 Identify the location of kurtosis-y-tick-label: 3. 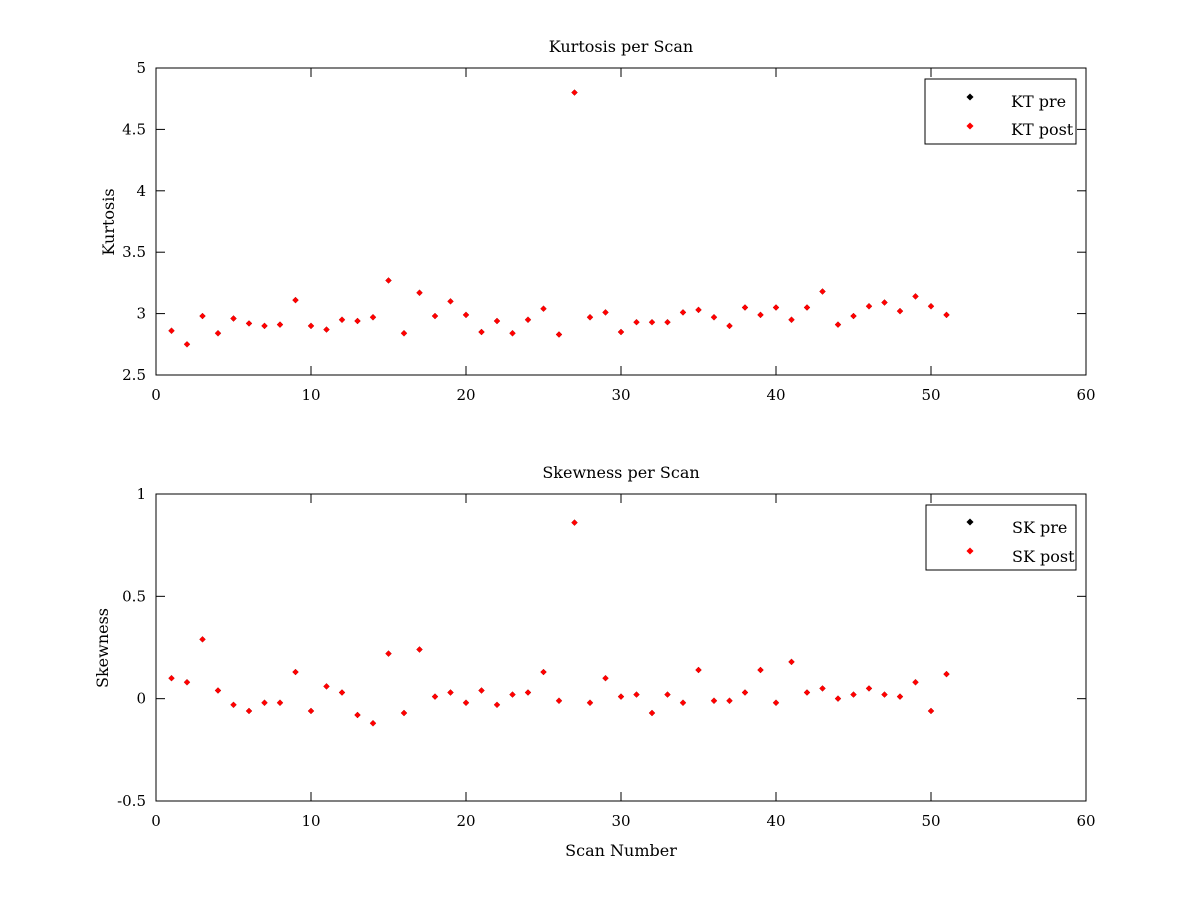
(141, 314).